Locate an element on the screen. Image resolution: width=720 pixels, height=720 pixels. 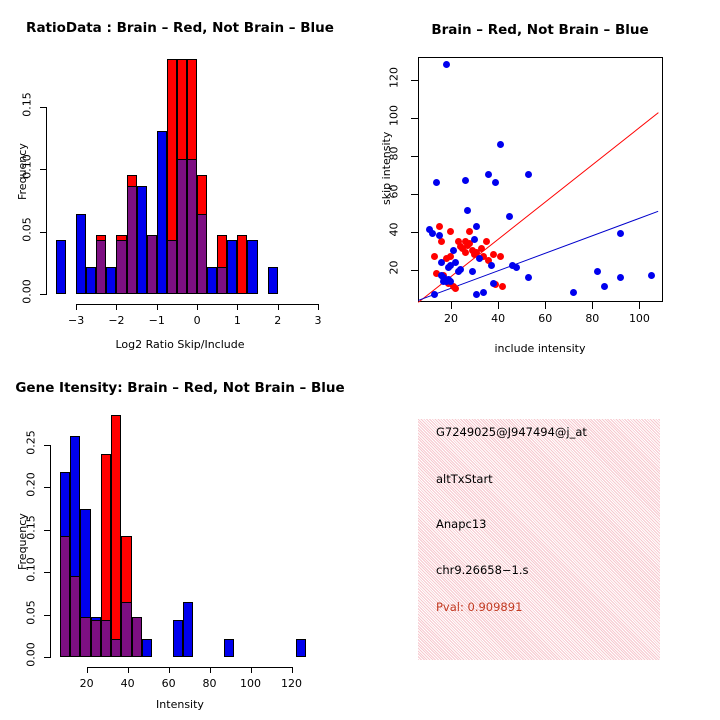
x-tick-label: 100 is located at coordinates (639, 318).